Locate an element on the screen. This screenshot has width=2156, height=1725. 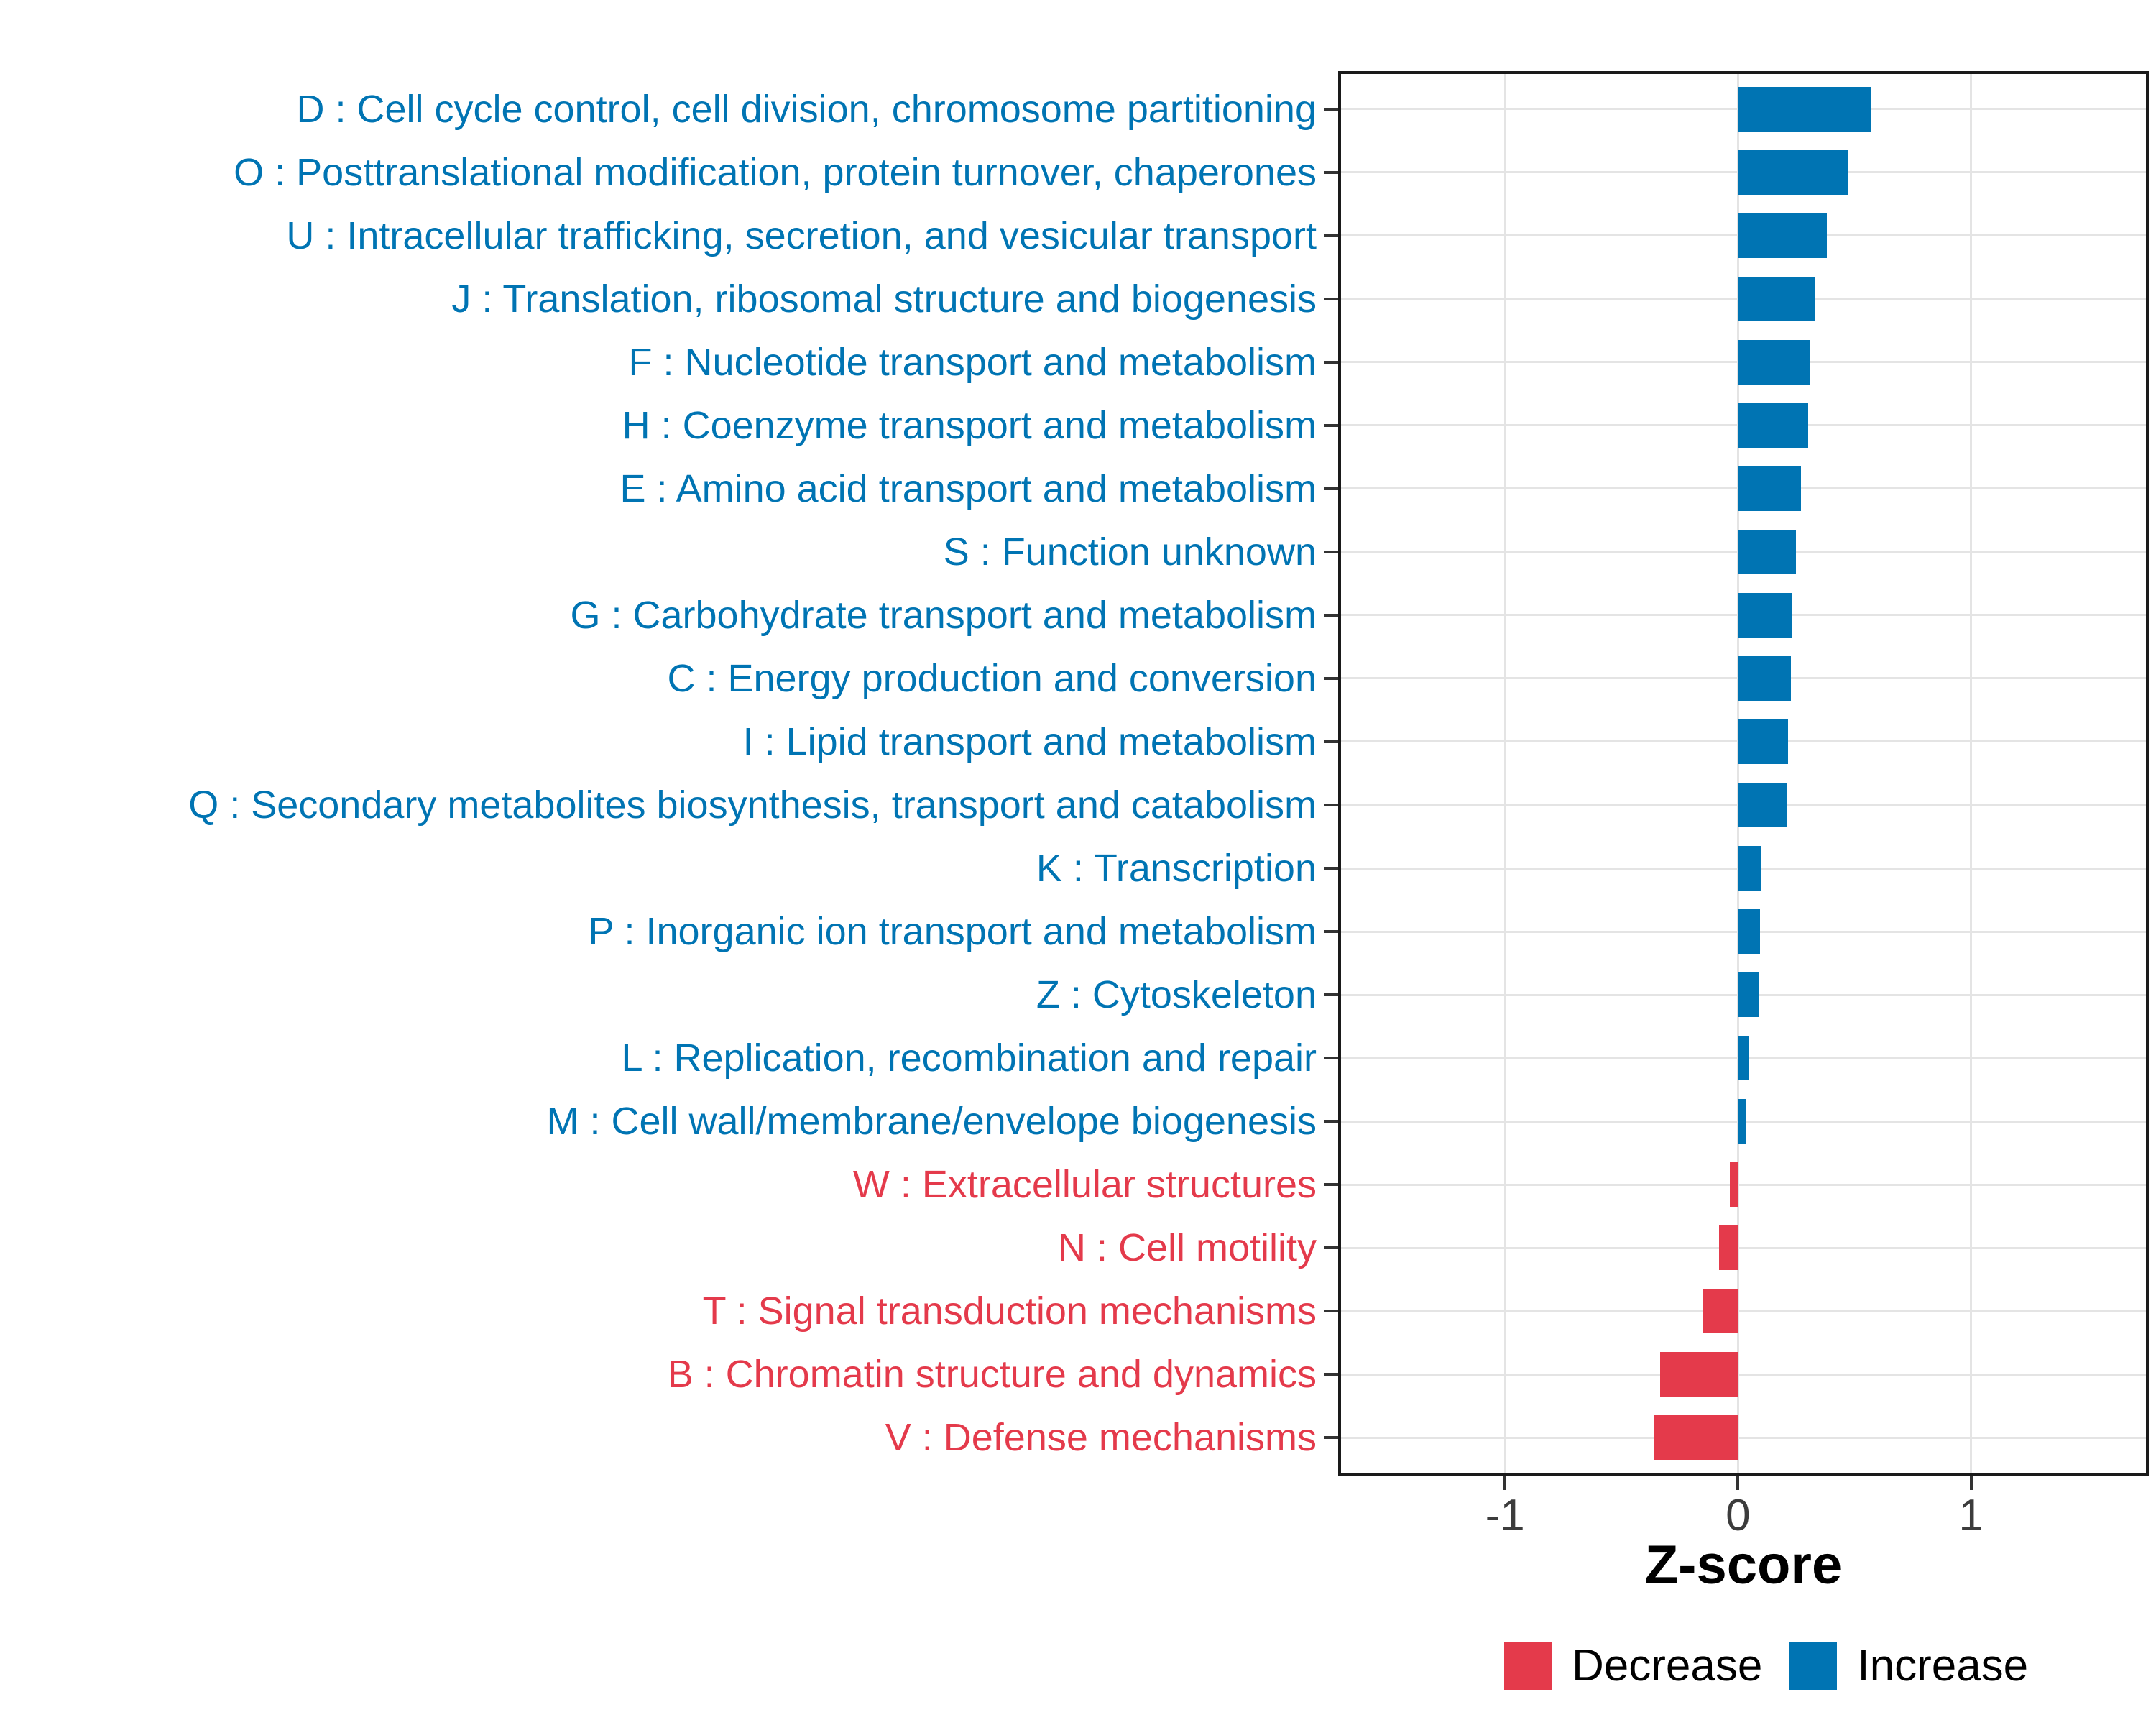
category-label: K : Transcription is located at coordinates (1176, 869).